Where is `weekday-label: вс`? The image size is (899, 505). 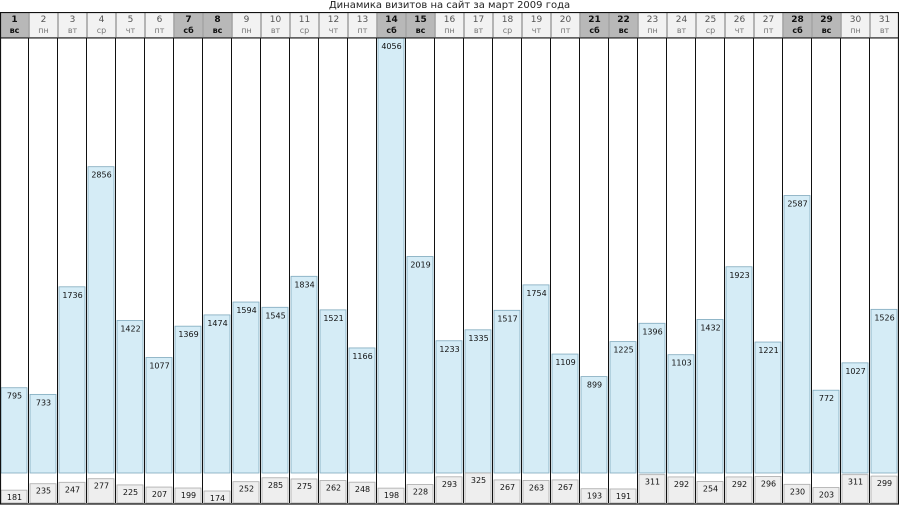 weekday-label: вс is located at coordinates (624, 30).